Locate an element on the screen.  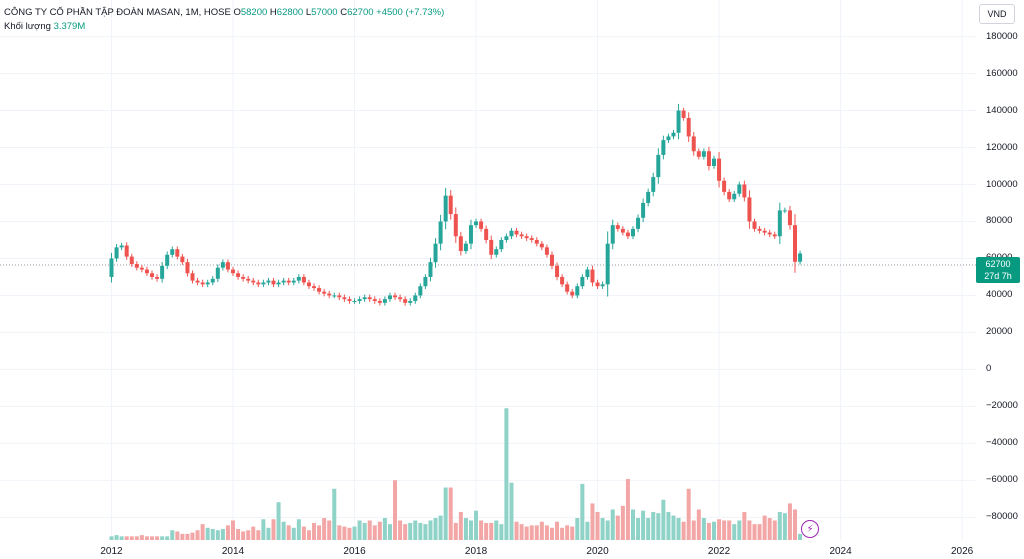
lightning-bolt-icon: ⚡ is located at coordinates (810, 529).